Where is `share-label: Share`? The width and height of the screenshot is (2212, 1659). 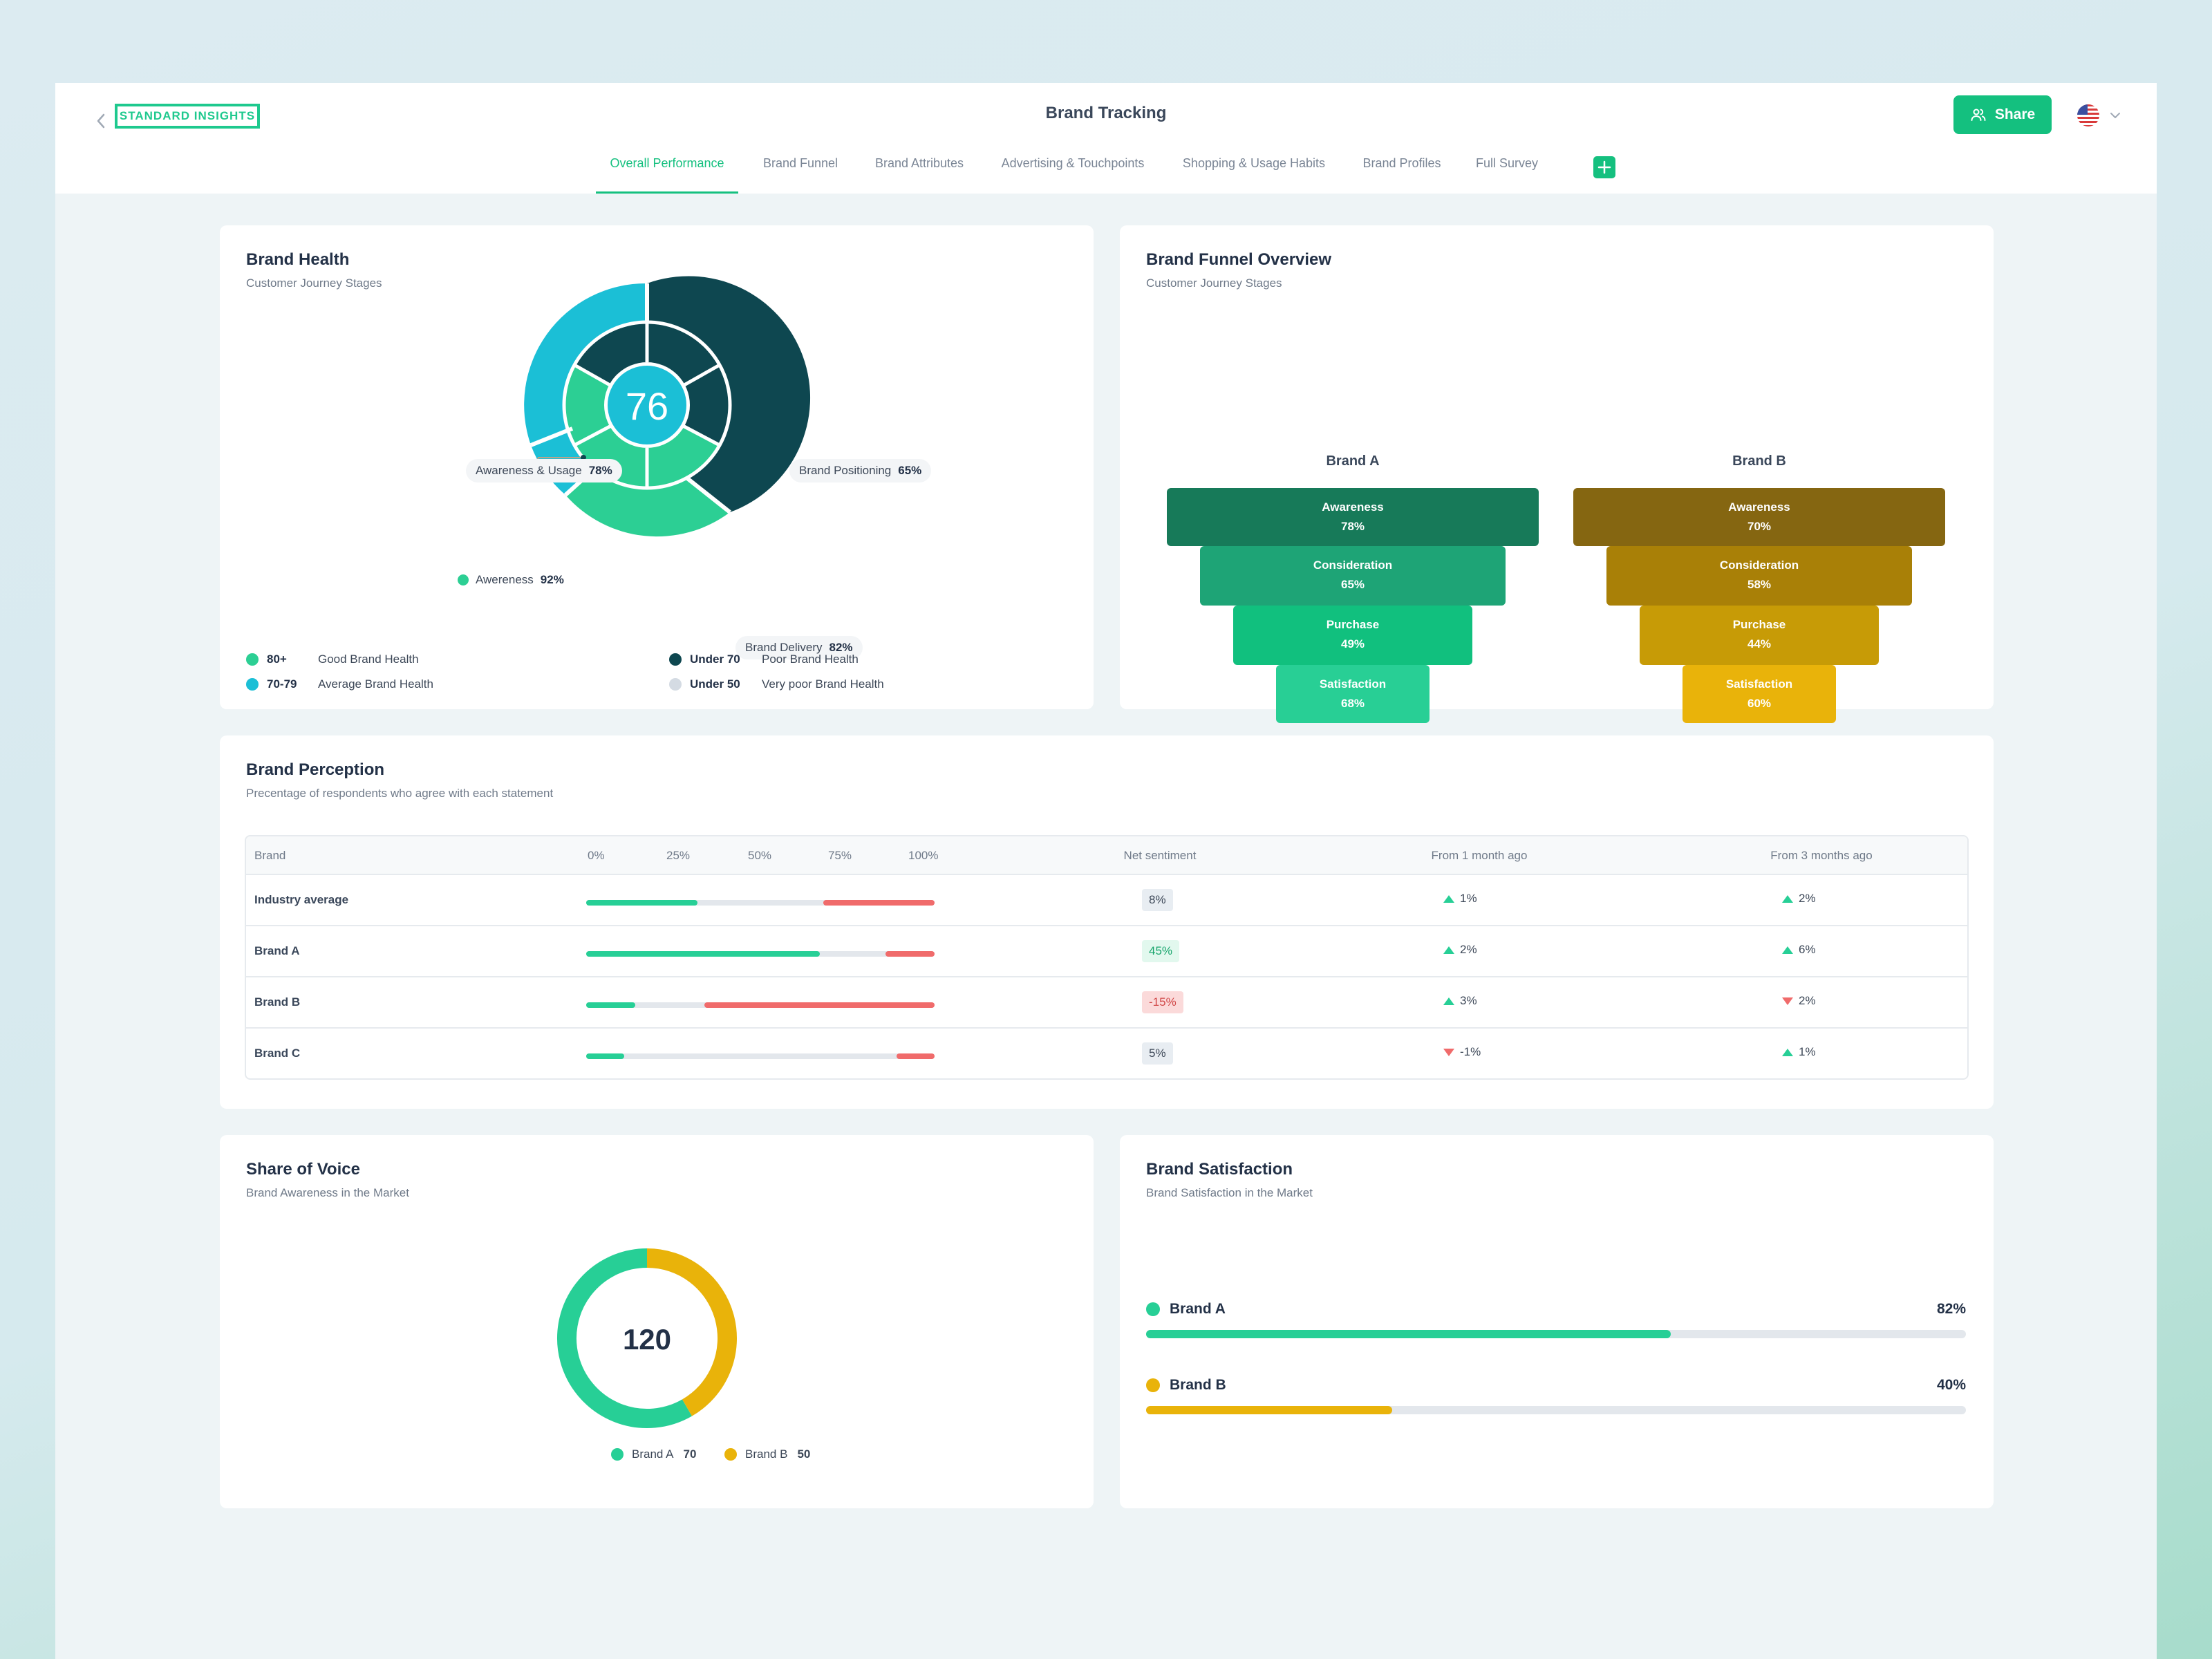
share-label: Share is located at coordinates (2015, 114).